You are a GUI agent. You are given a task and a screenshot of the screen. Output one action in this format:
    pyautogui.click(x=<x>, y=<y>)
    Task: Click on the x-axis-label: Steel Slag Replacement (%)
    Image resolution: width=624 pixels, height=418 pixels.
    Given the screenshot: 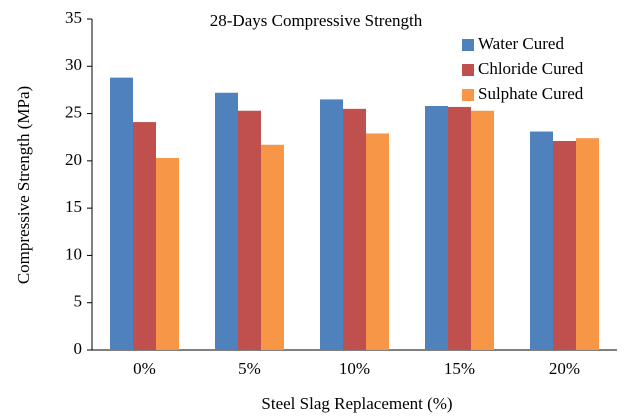 What is the action you would take?
    pyautogui.click(x=356, y=403)
    